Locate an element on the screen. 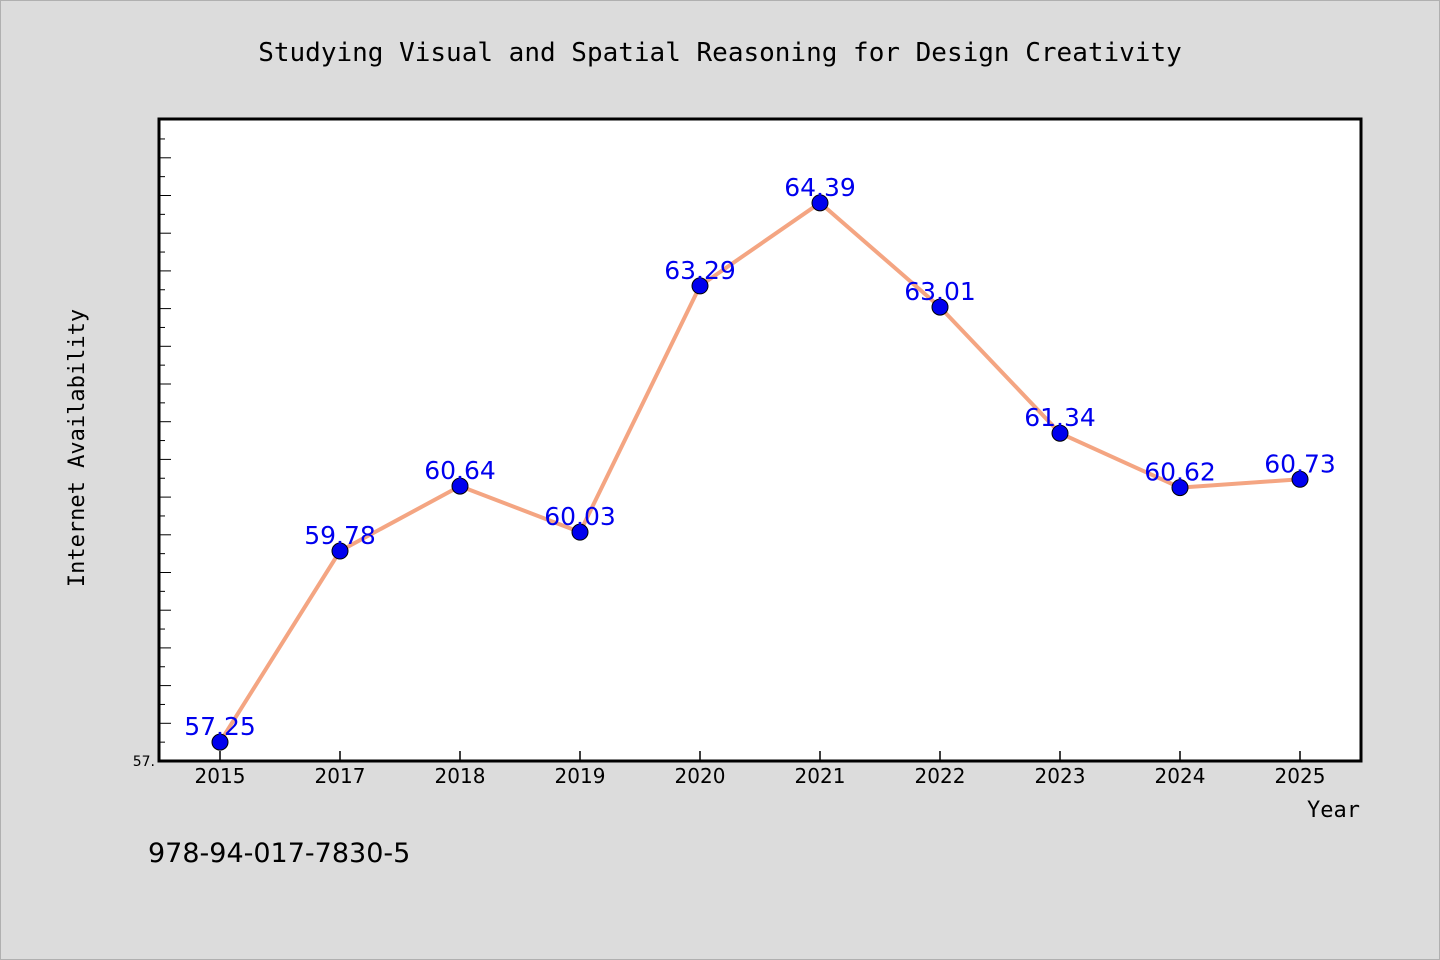 This screenshot has width=1440, height=960. x-tick-label: 2022 is located at coordinates (940, 776).